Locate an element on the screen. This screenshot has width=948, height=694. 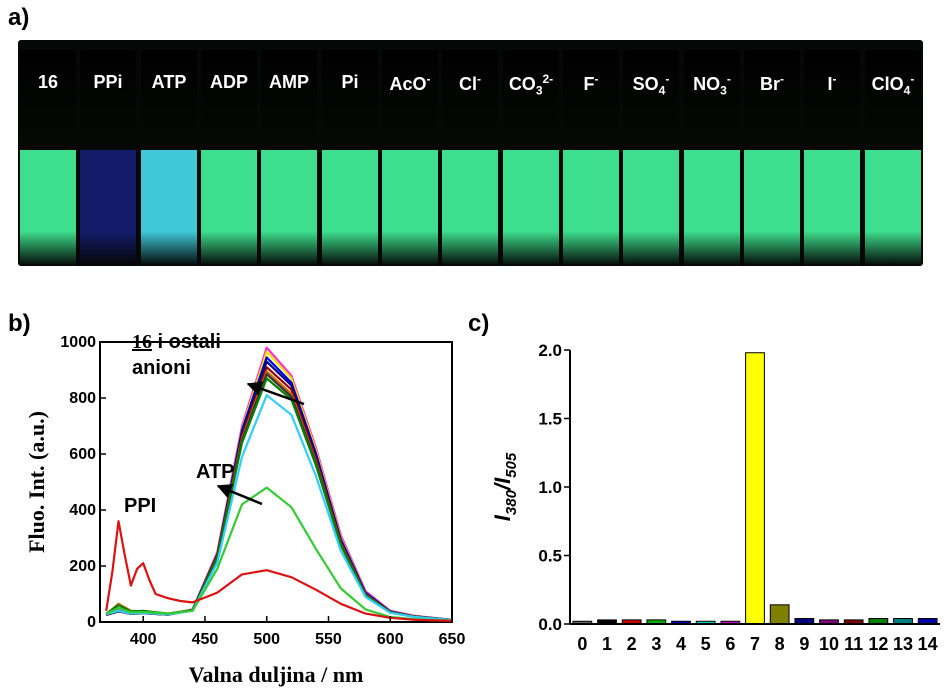
x-tick-label: 0 is located at coordinates (582, 644).